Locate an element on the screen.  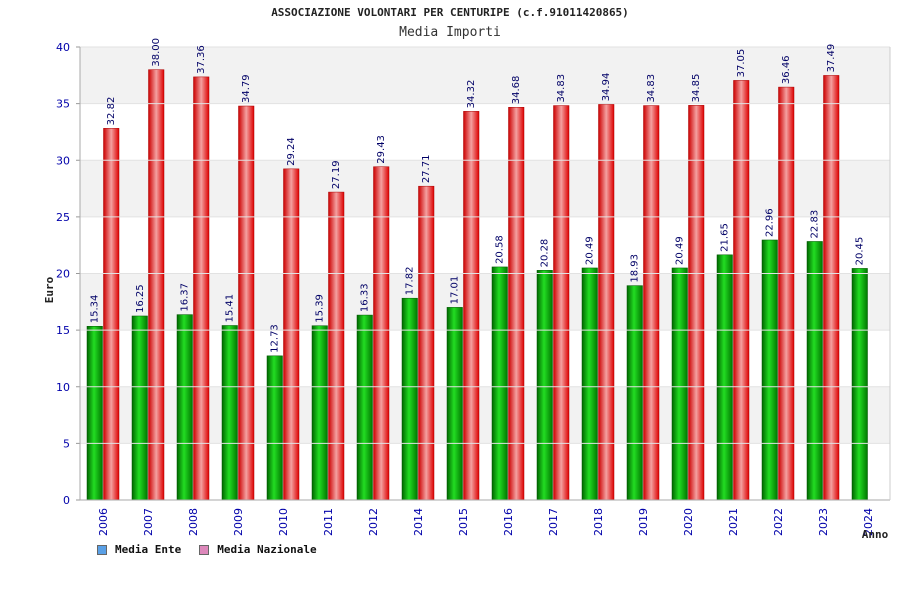
y-tick-label: 10 is located at coordinates (63, 387).